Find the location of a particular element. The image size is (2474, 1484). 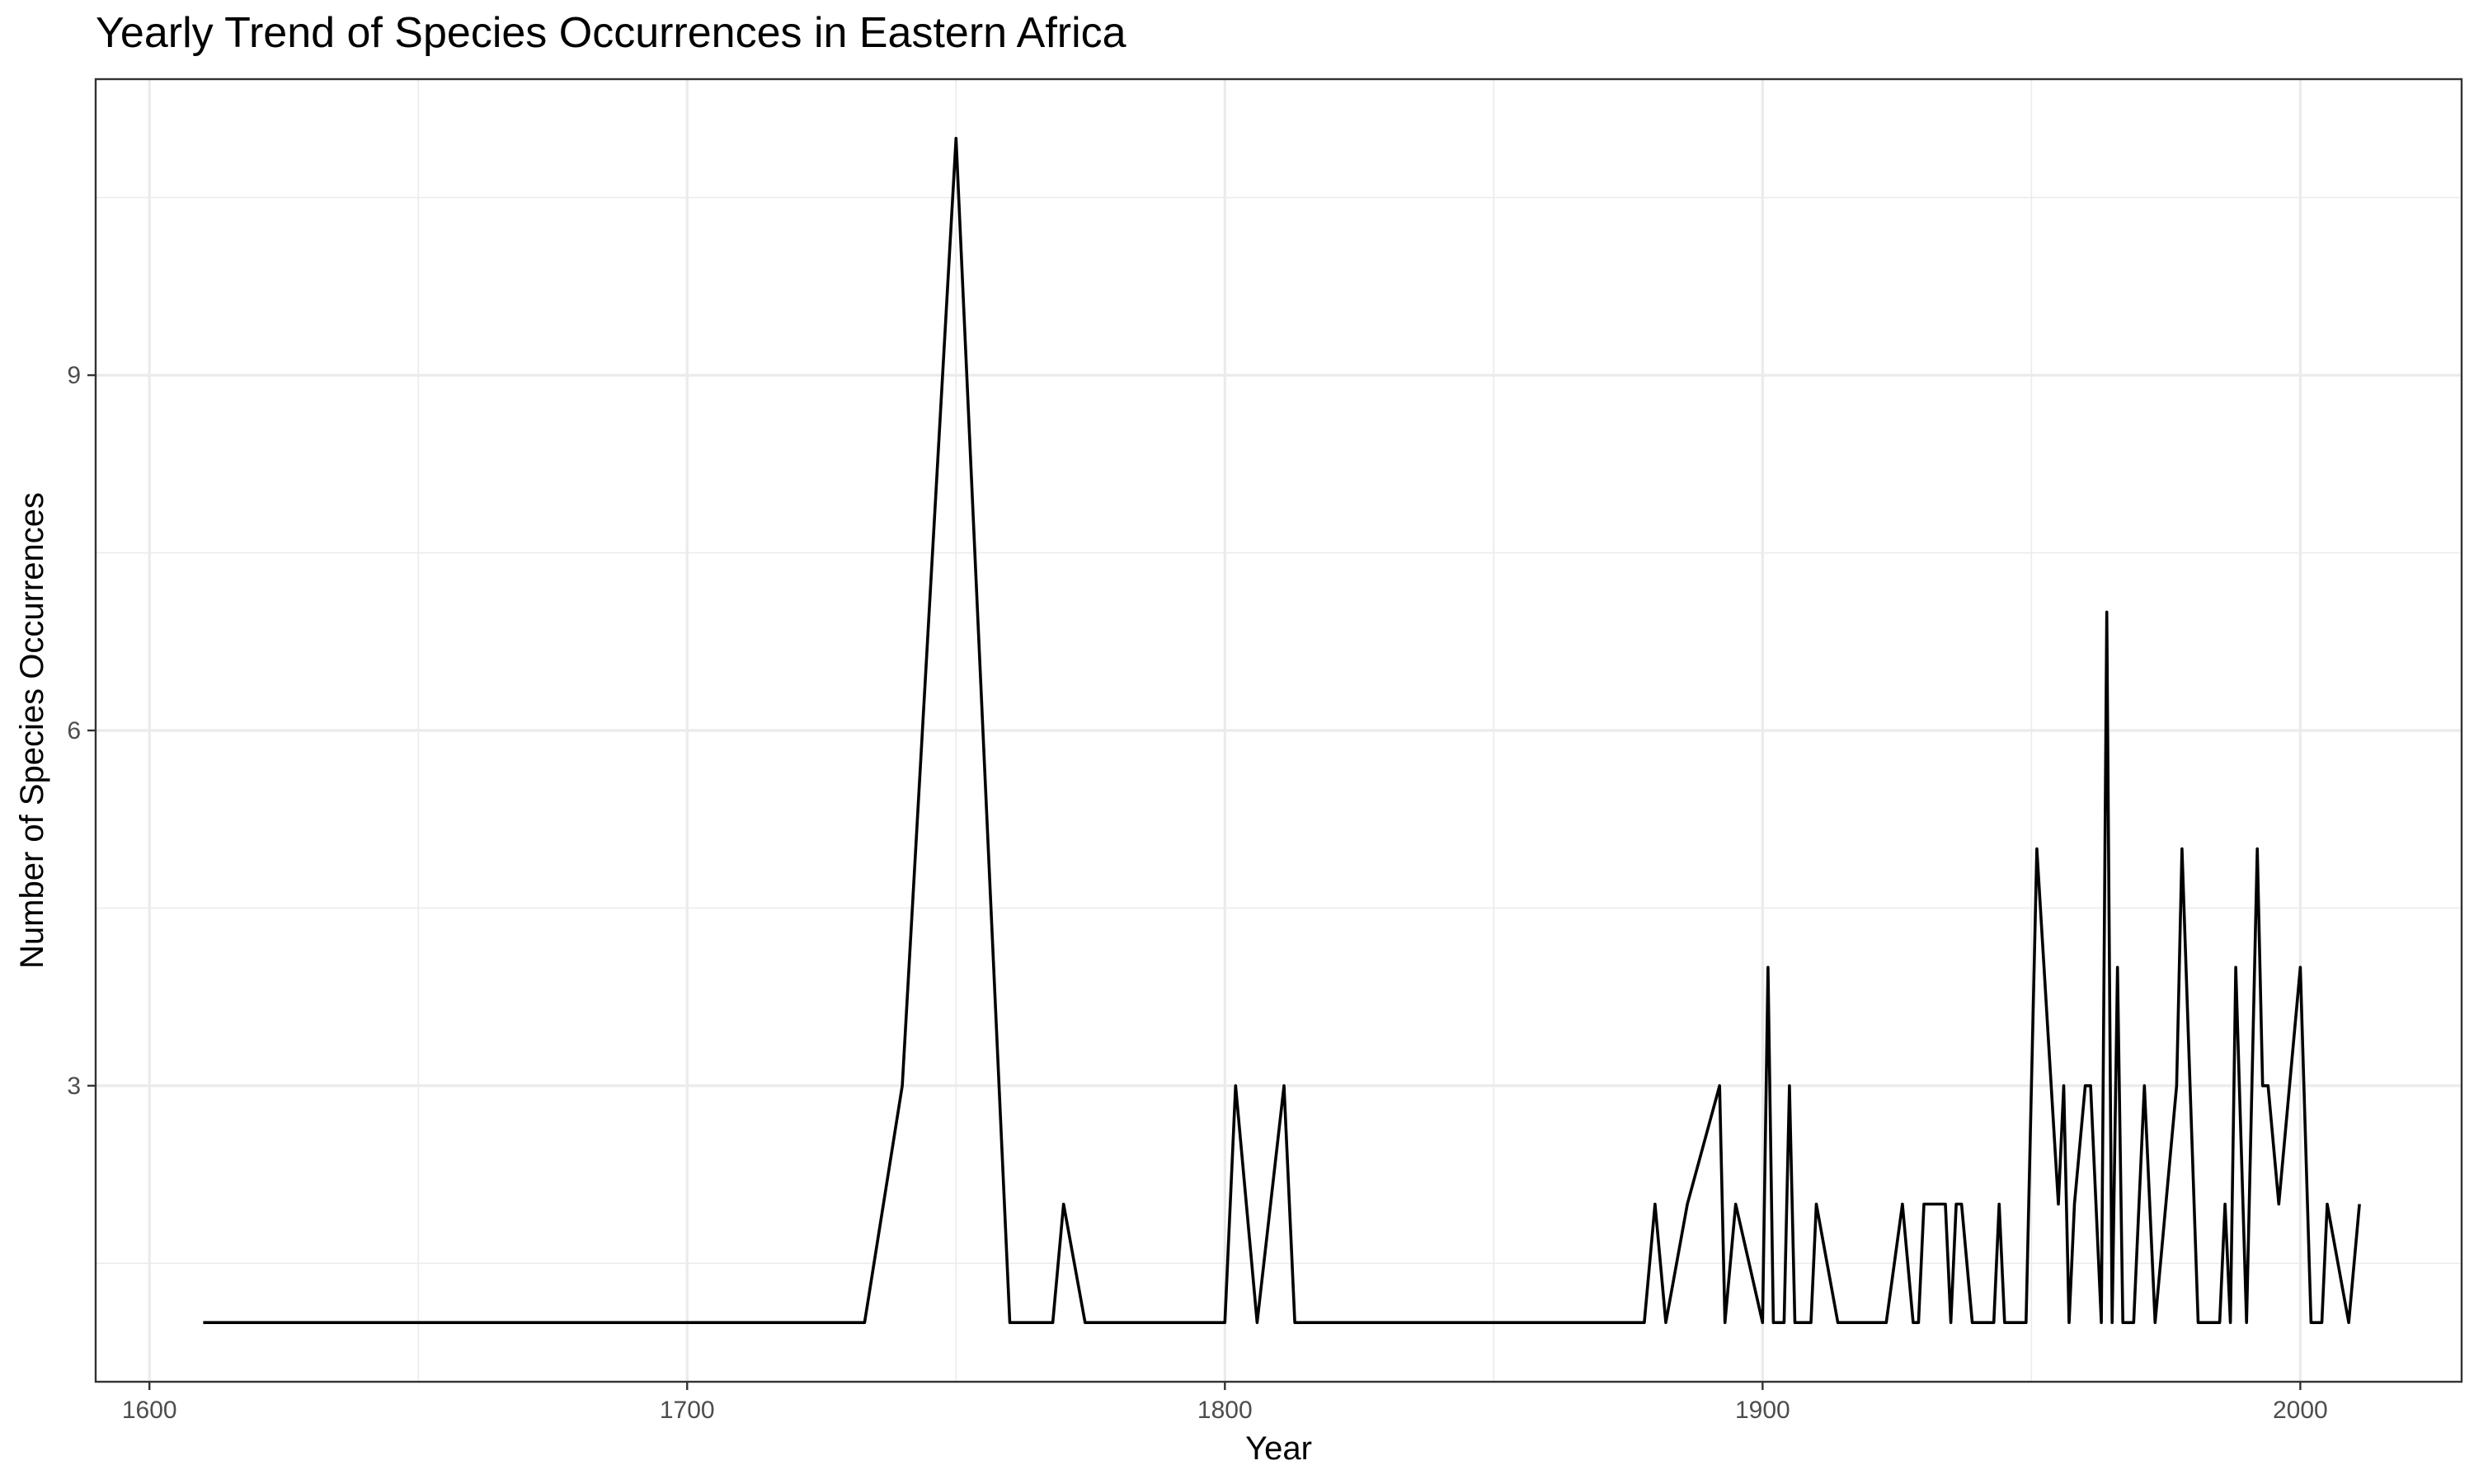

x-tick-label: 1900 is located at coordinates (1762, 1410).